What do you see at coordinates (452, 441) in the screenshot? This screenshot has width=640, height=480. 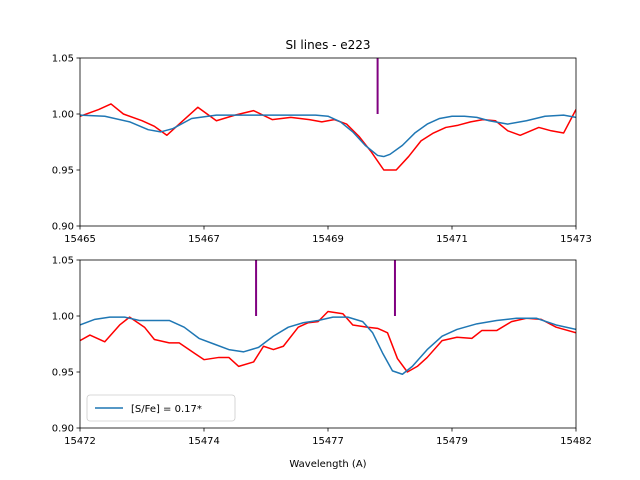 I see `x-tick-label: 15479` at bounding box center [452, 441].